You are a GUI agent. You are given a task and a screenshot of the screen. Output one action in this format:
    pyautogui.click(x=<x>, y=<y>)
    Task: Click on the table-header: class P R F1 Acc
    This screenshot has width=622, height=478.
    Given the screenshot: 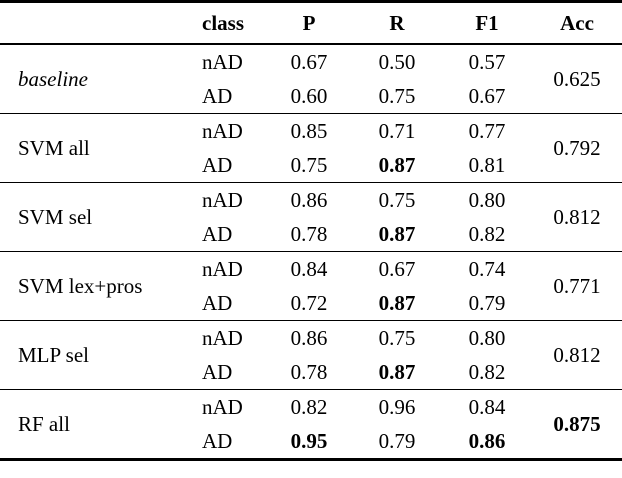 What is the action you would take?
    pyautogui.click(x=311, y=23)
    